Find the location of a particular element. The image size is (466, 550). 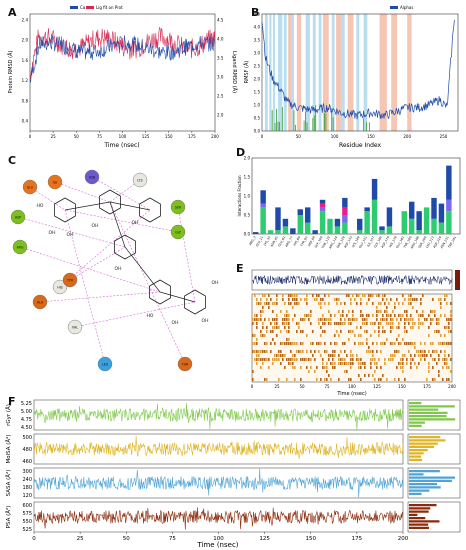

f-ytick-label: 5.25 is located at coordinates (26, 404).